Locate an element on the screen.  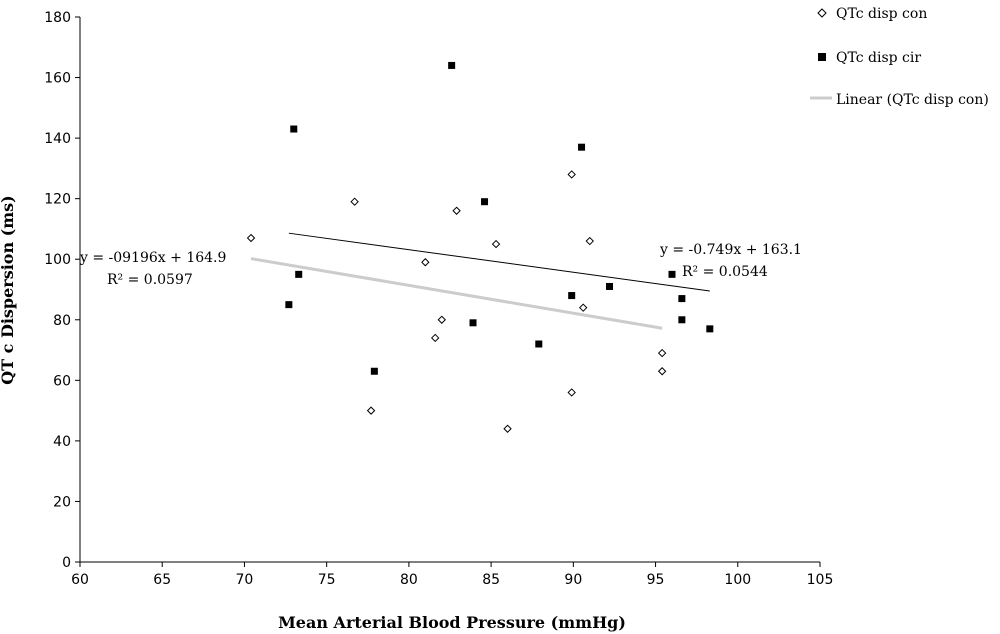
annotation-cir-line2: R² = 0.0544 is located at coordinates (725, 272).